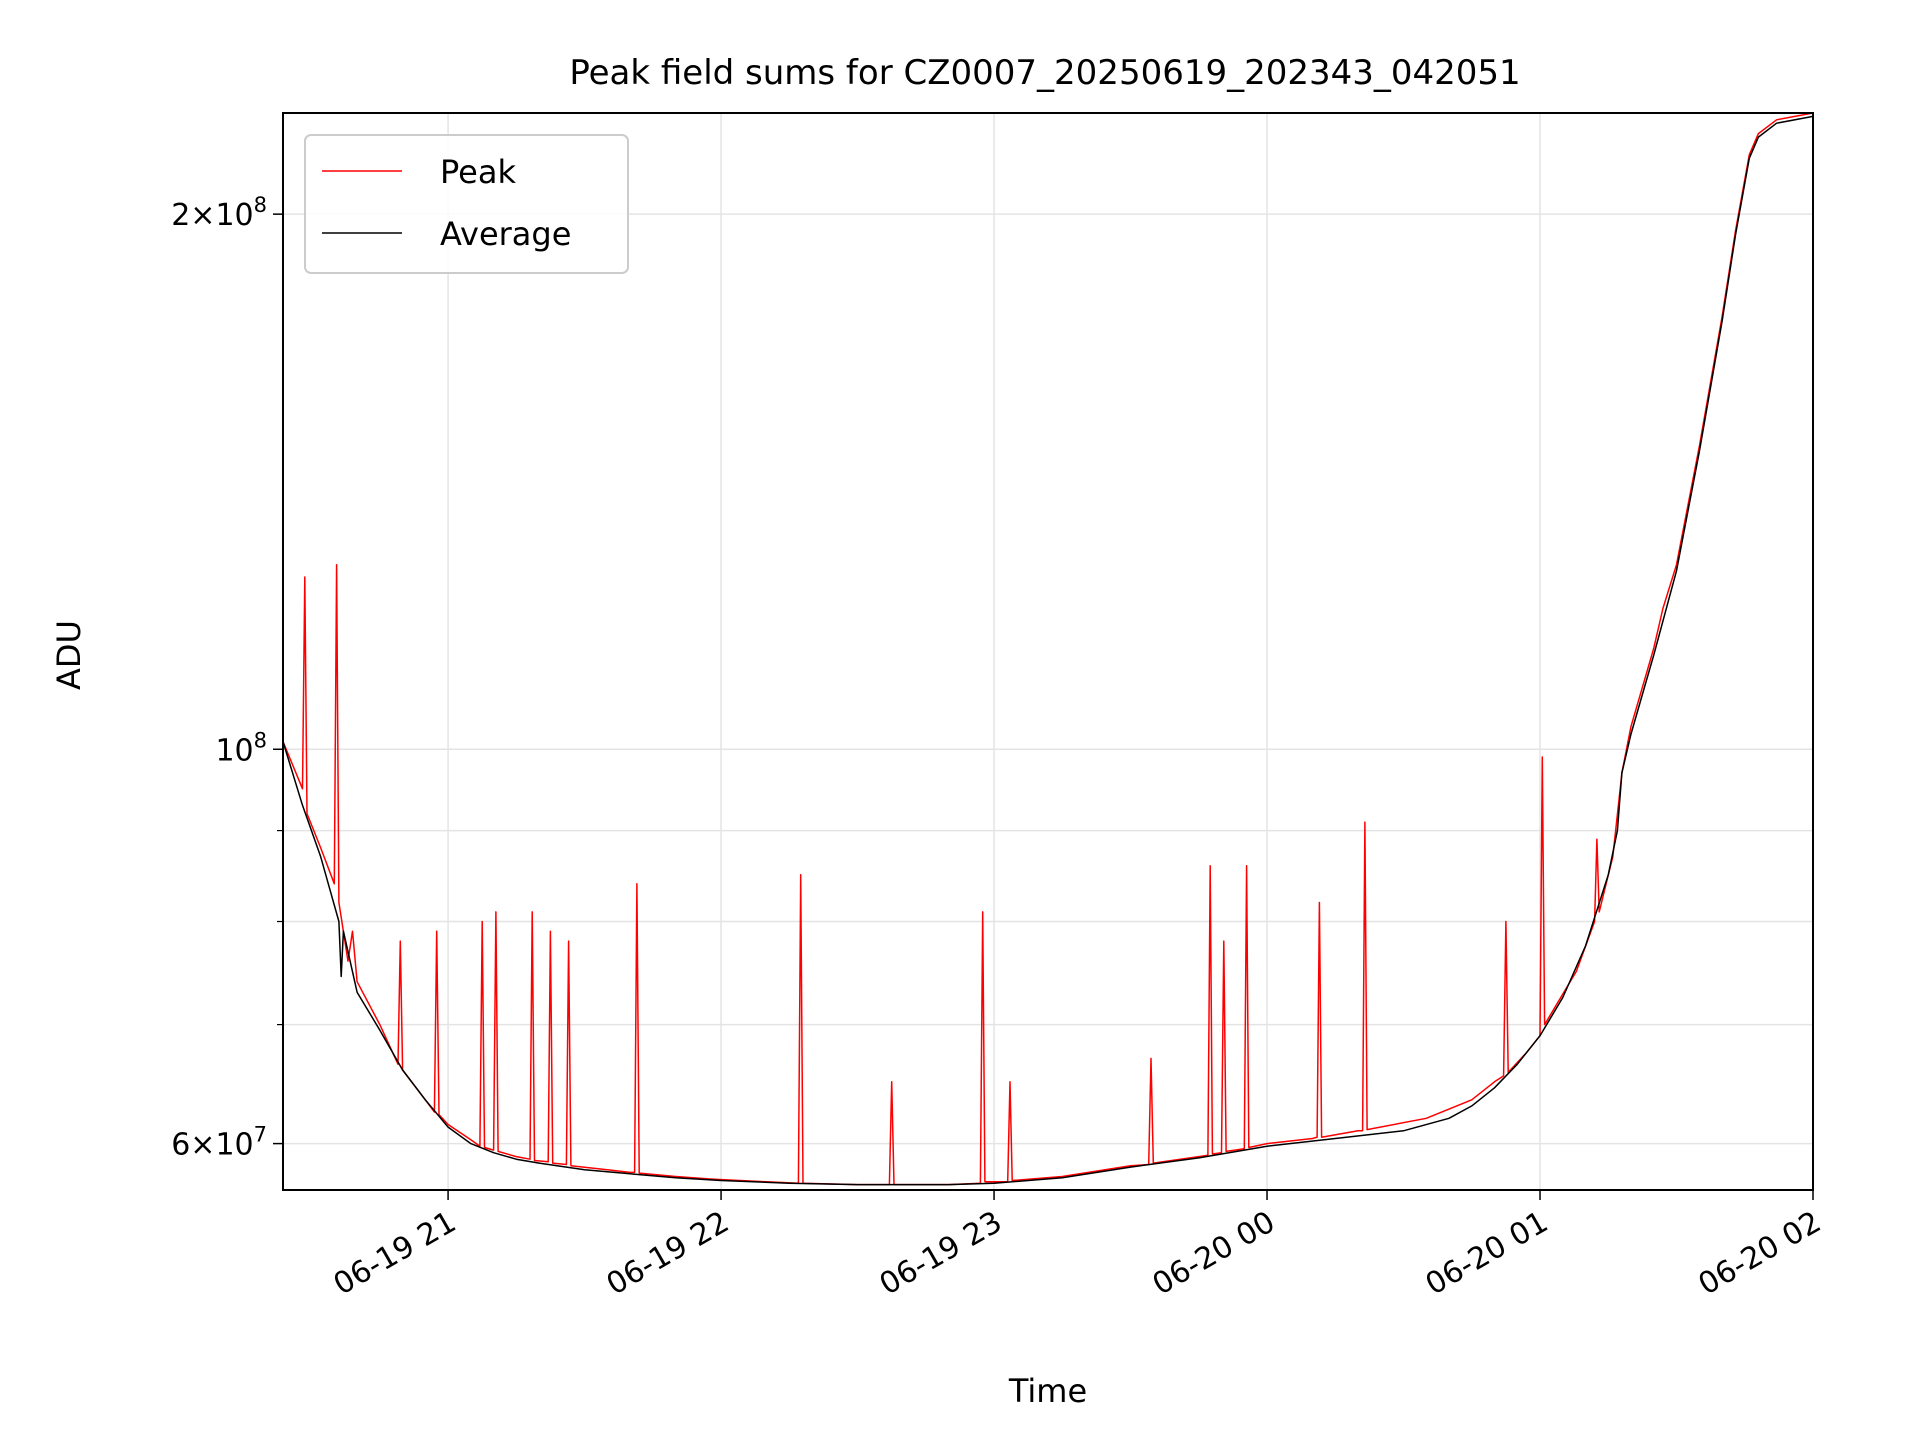  What do you see at coordinates (1047, 1391) in the screenshot?
I see `x-axis-label: Time` at bounding box center [1047, 1391].